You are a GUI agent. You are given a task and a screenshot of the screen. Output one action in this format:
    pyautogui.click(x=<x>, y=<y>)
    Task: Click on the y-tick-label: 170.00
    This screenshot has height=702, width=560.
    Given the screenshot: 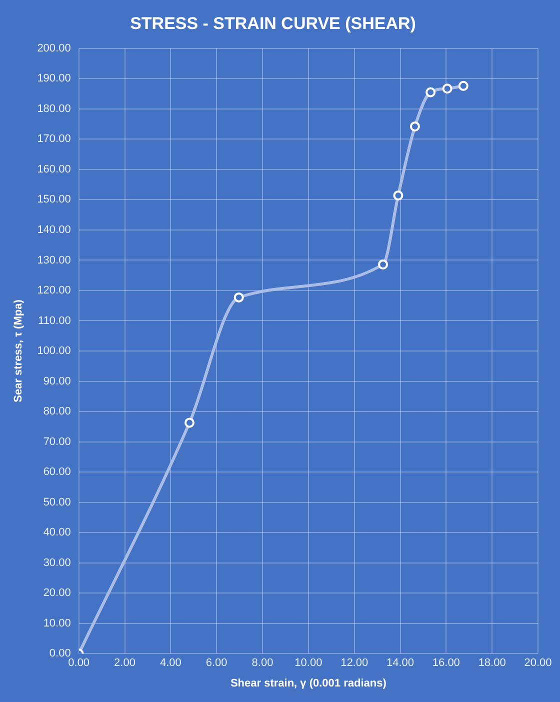 What is the action you would take?
    pyautogui.click(x=54, y=139)
    